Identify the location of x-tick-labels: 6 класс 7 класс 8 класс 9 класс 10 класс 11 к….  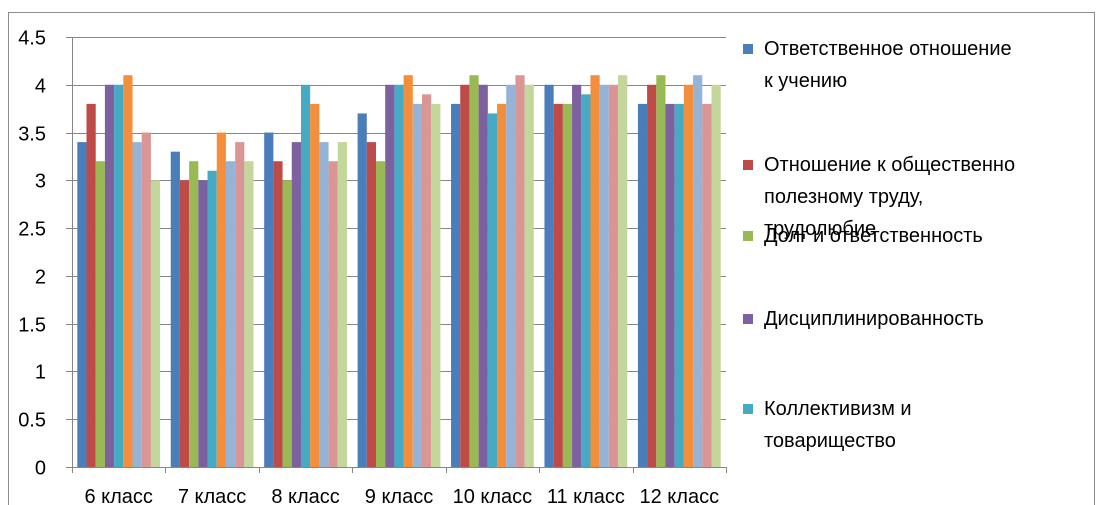
(401, 495).